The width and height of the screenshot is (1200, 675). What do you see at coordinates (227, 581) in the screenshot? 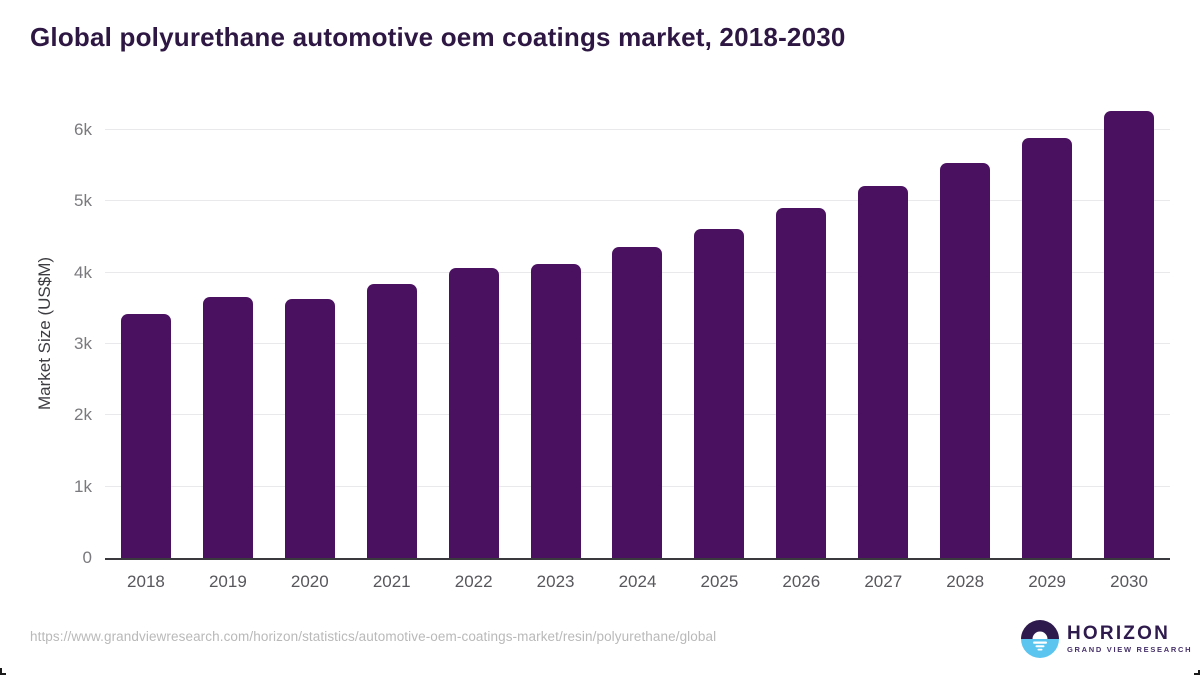
I see `x-tick-label-2019: 2019` at bounding box center [227, 581].